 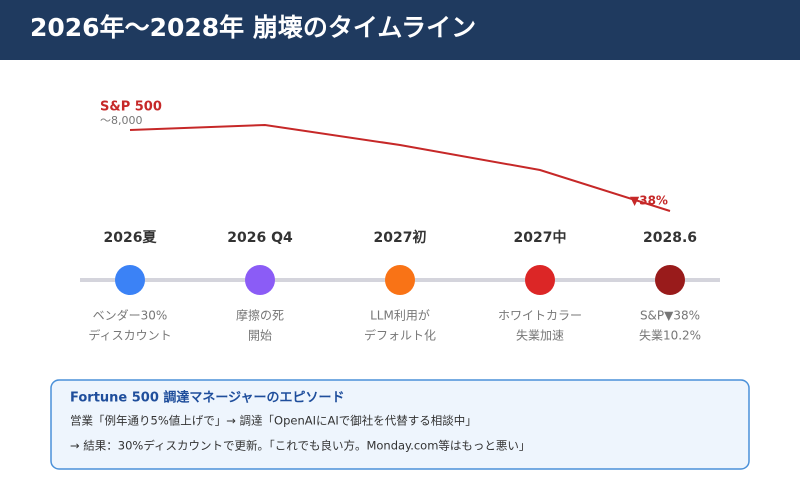 I want to click on node-desc: 失業10.2%, so click(x=670, y=335).